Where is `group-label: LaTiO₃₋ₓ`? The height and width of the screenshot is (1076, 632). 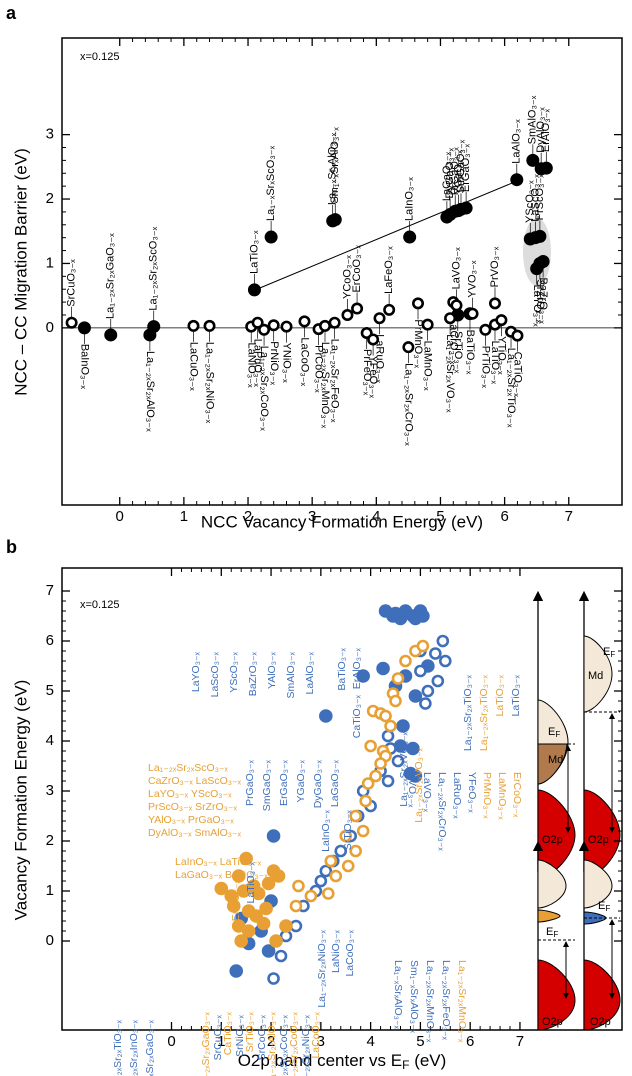
group-label: LaTiO₃₋ₓ is located at coordinates (516, 695).